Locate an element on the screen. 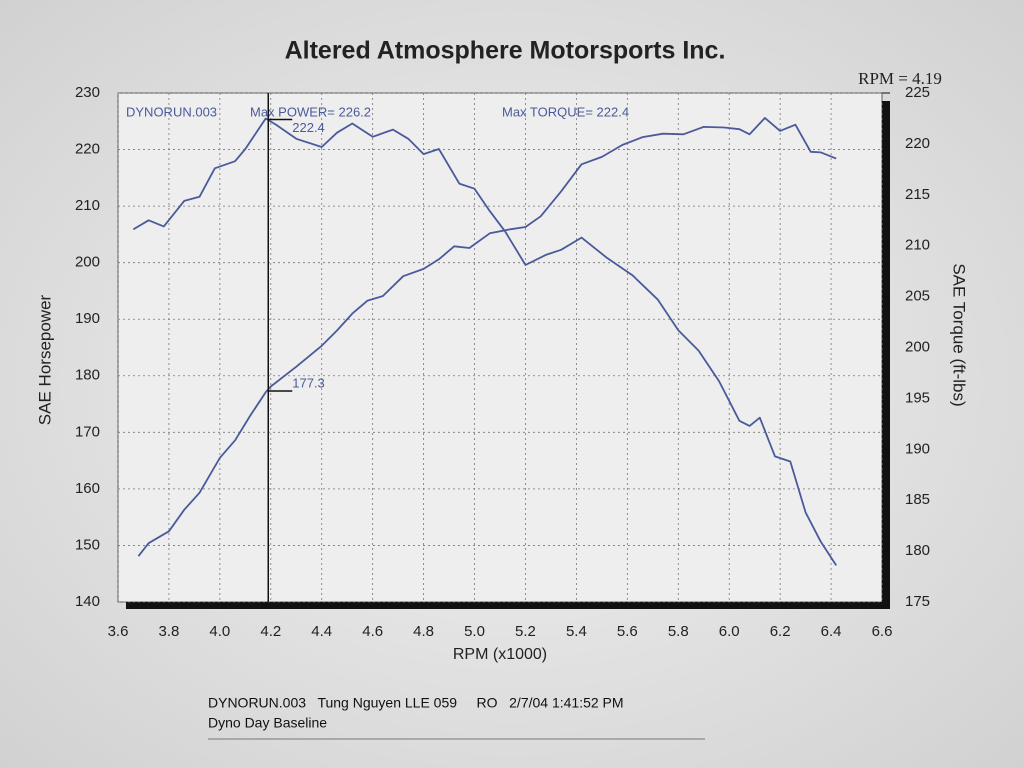 The height and width of the screenshot is (768, 1024). x-tick-label: 4.8 is located at coordinates (423, 631).